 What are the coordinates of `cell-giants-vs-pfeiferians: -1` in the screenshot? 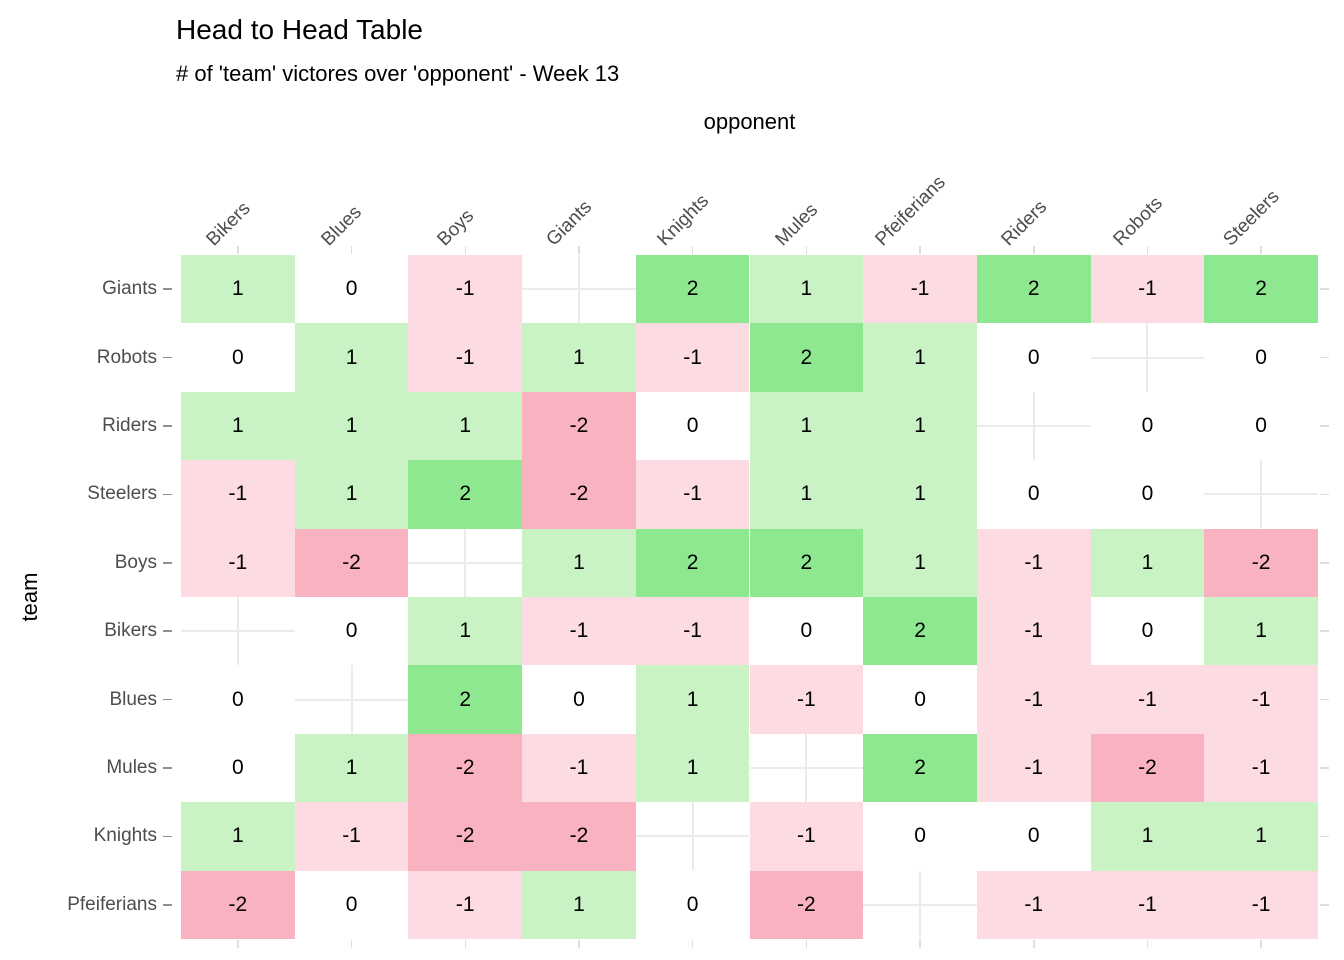 It's located at (920, 289).